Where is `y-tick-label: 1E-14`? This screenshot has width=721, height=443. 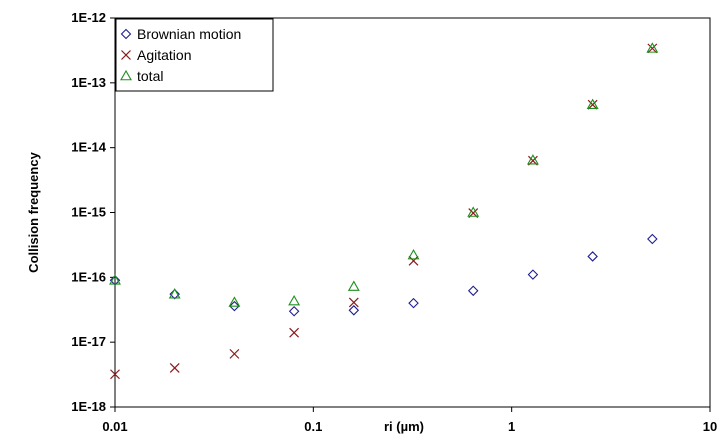
y-tick-label: 1E-14 is located at coordinates (88, 147).